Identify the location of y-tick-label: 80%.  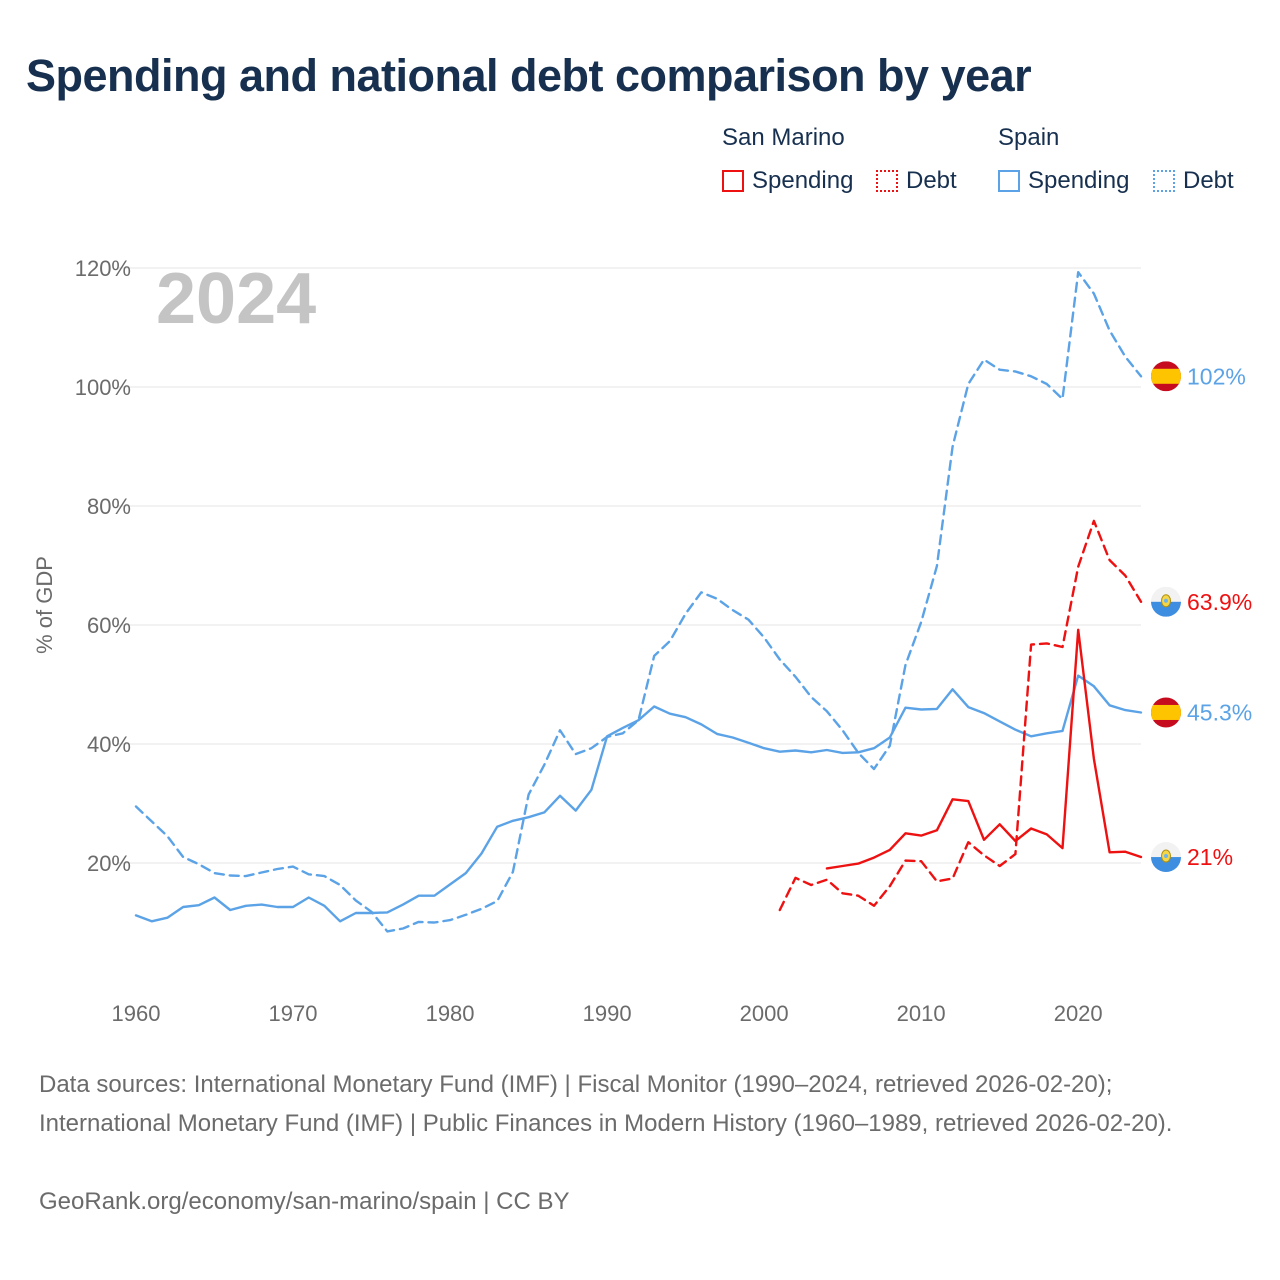
(109, 506).